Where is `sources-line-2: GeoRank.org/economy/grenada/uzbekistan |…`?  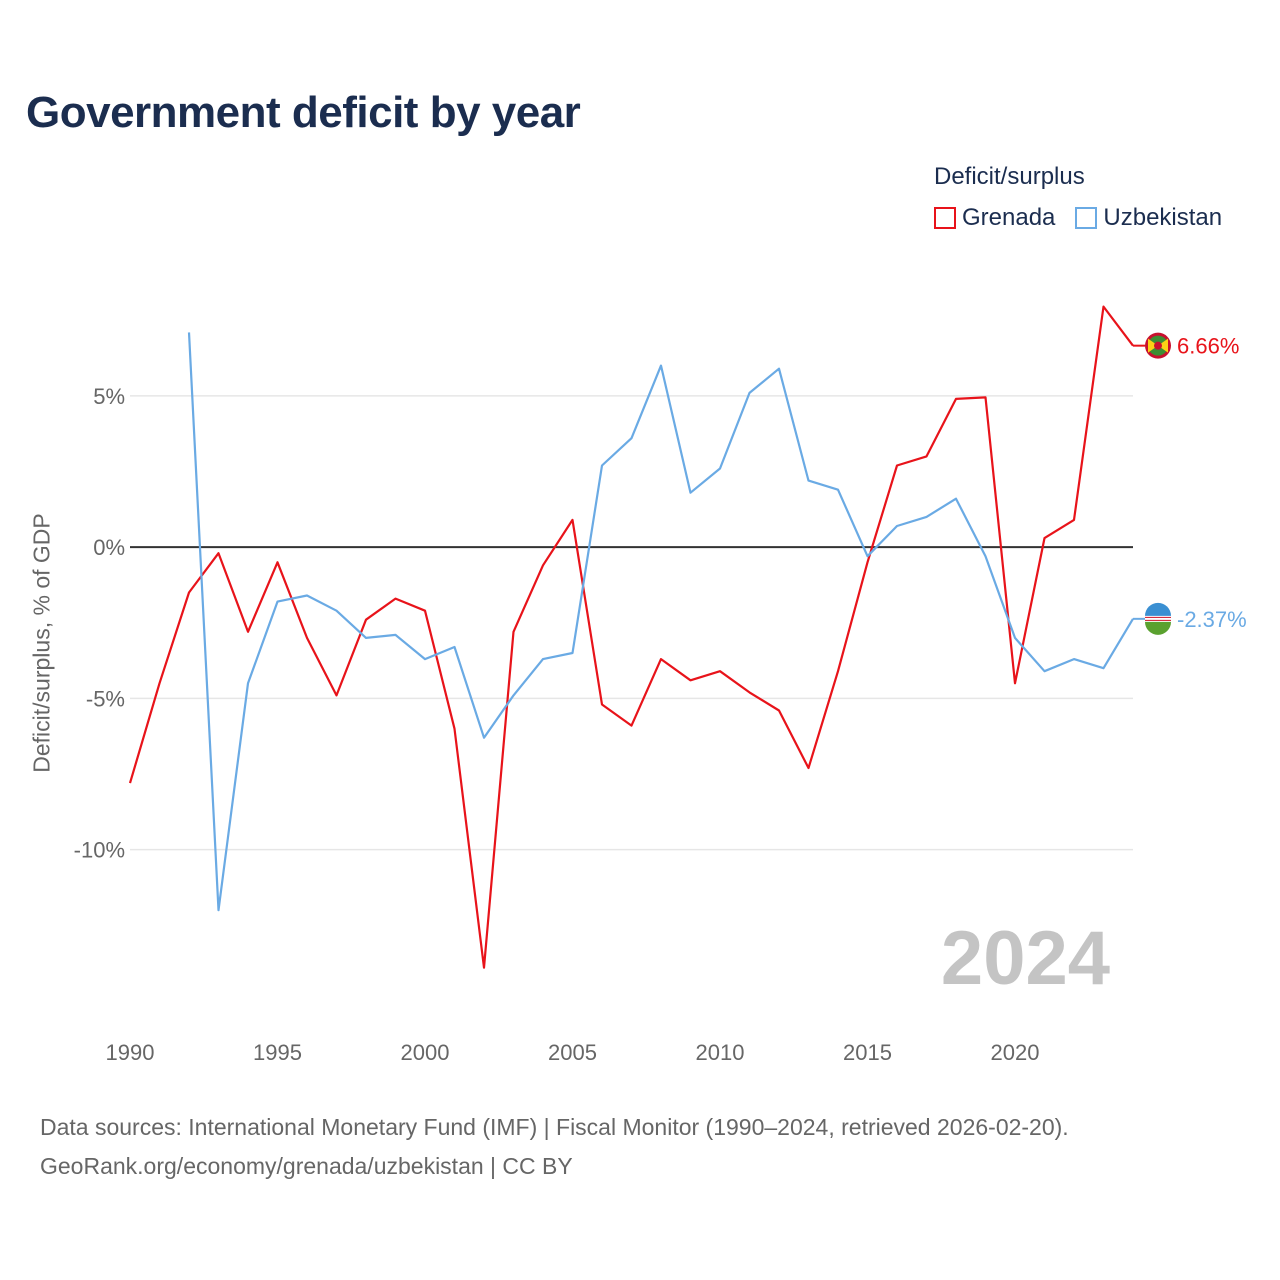 sources-line-2: GeoRank.org/economy/grenada/uzbekistan |… is located at coordinates (306, 1166).